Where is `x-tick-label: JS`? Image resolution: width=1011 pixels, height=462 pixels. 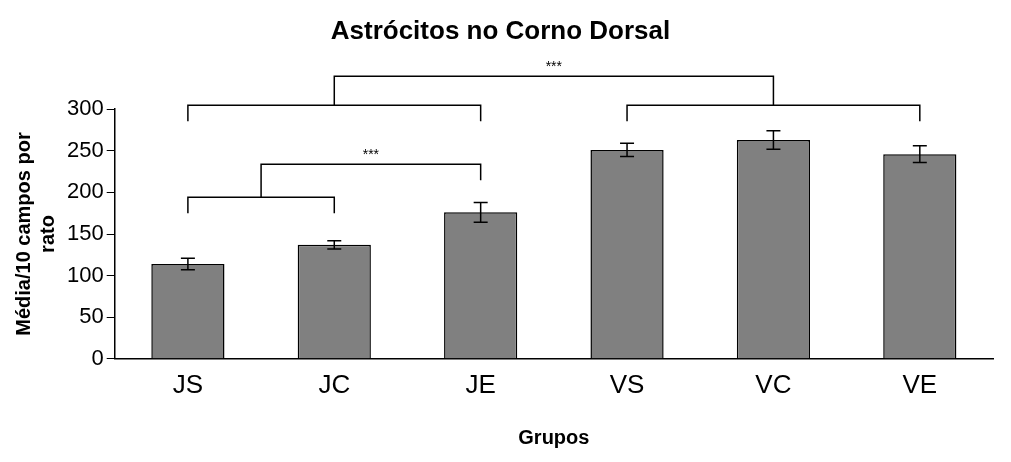 x-tick-label: JS is located at coordinates (188, 383).